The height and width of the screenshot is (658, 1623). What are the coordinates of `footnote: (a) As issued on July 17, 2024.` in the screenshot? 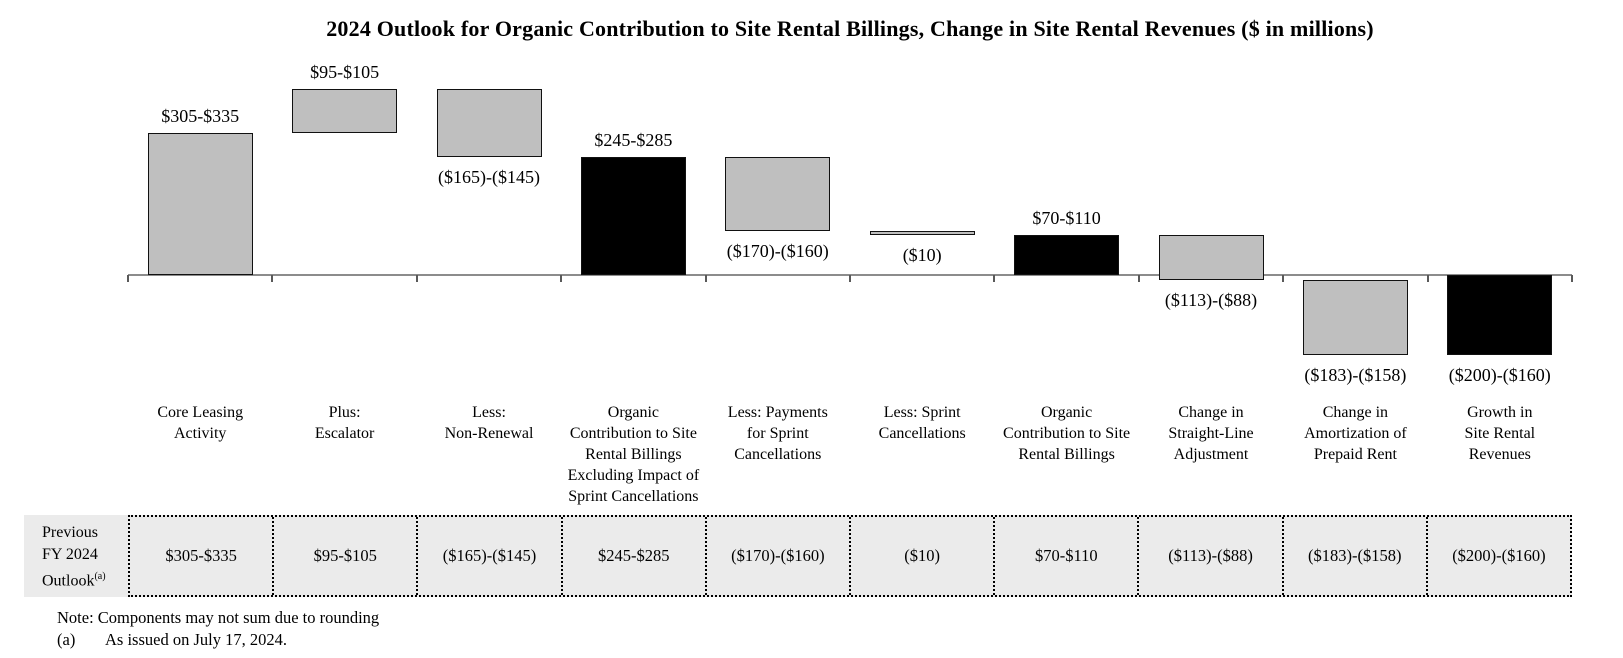 It's located at (172, 640).